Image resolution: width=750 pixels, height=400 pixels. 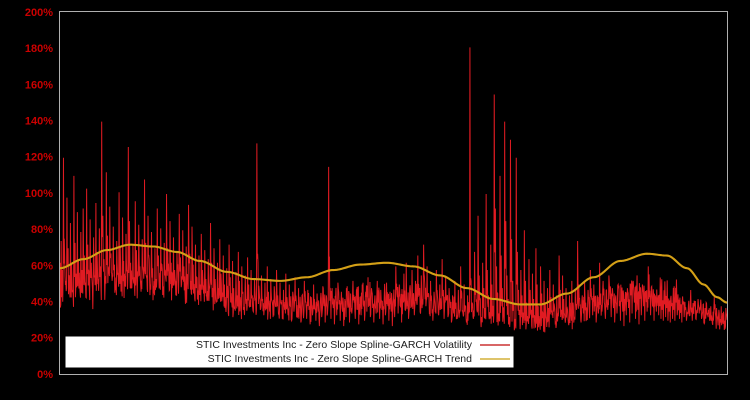 What do you see at coordinates (45, 375) in the screenshot?
I see `y-tick-label: 0%` at bounding box center [45, 375].